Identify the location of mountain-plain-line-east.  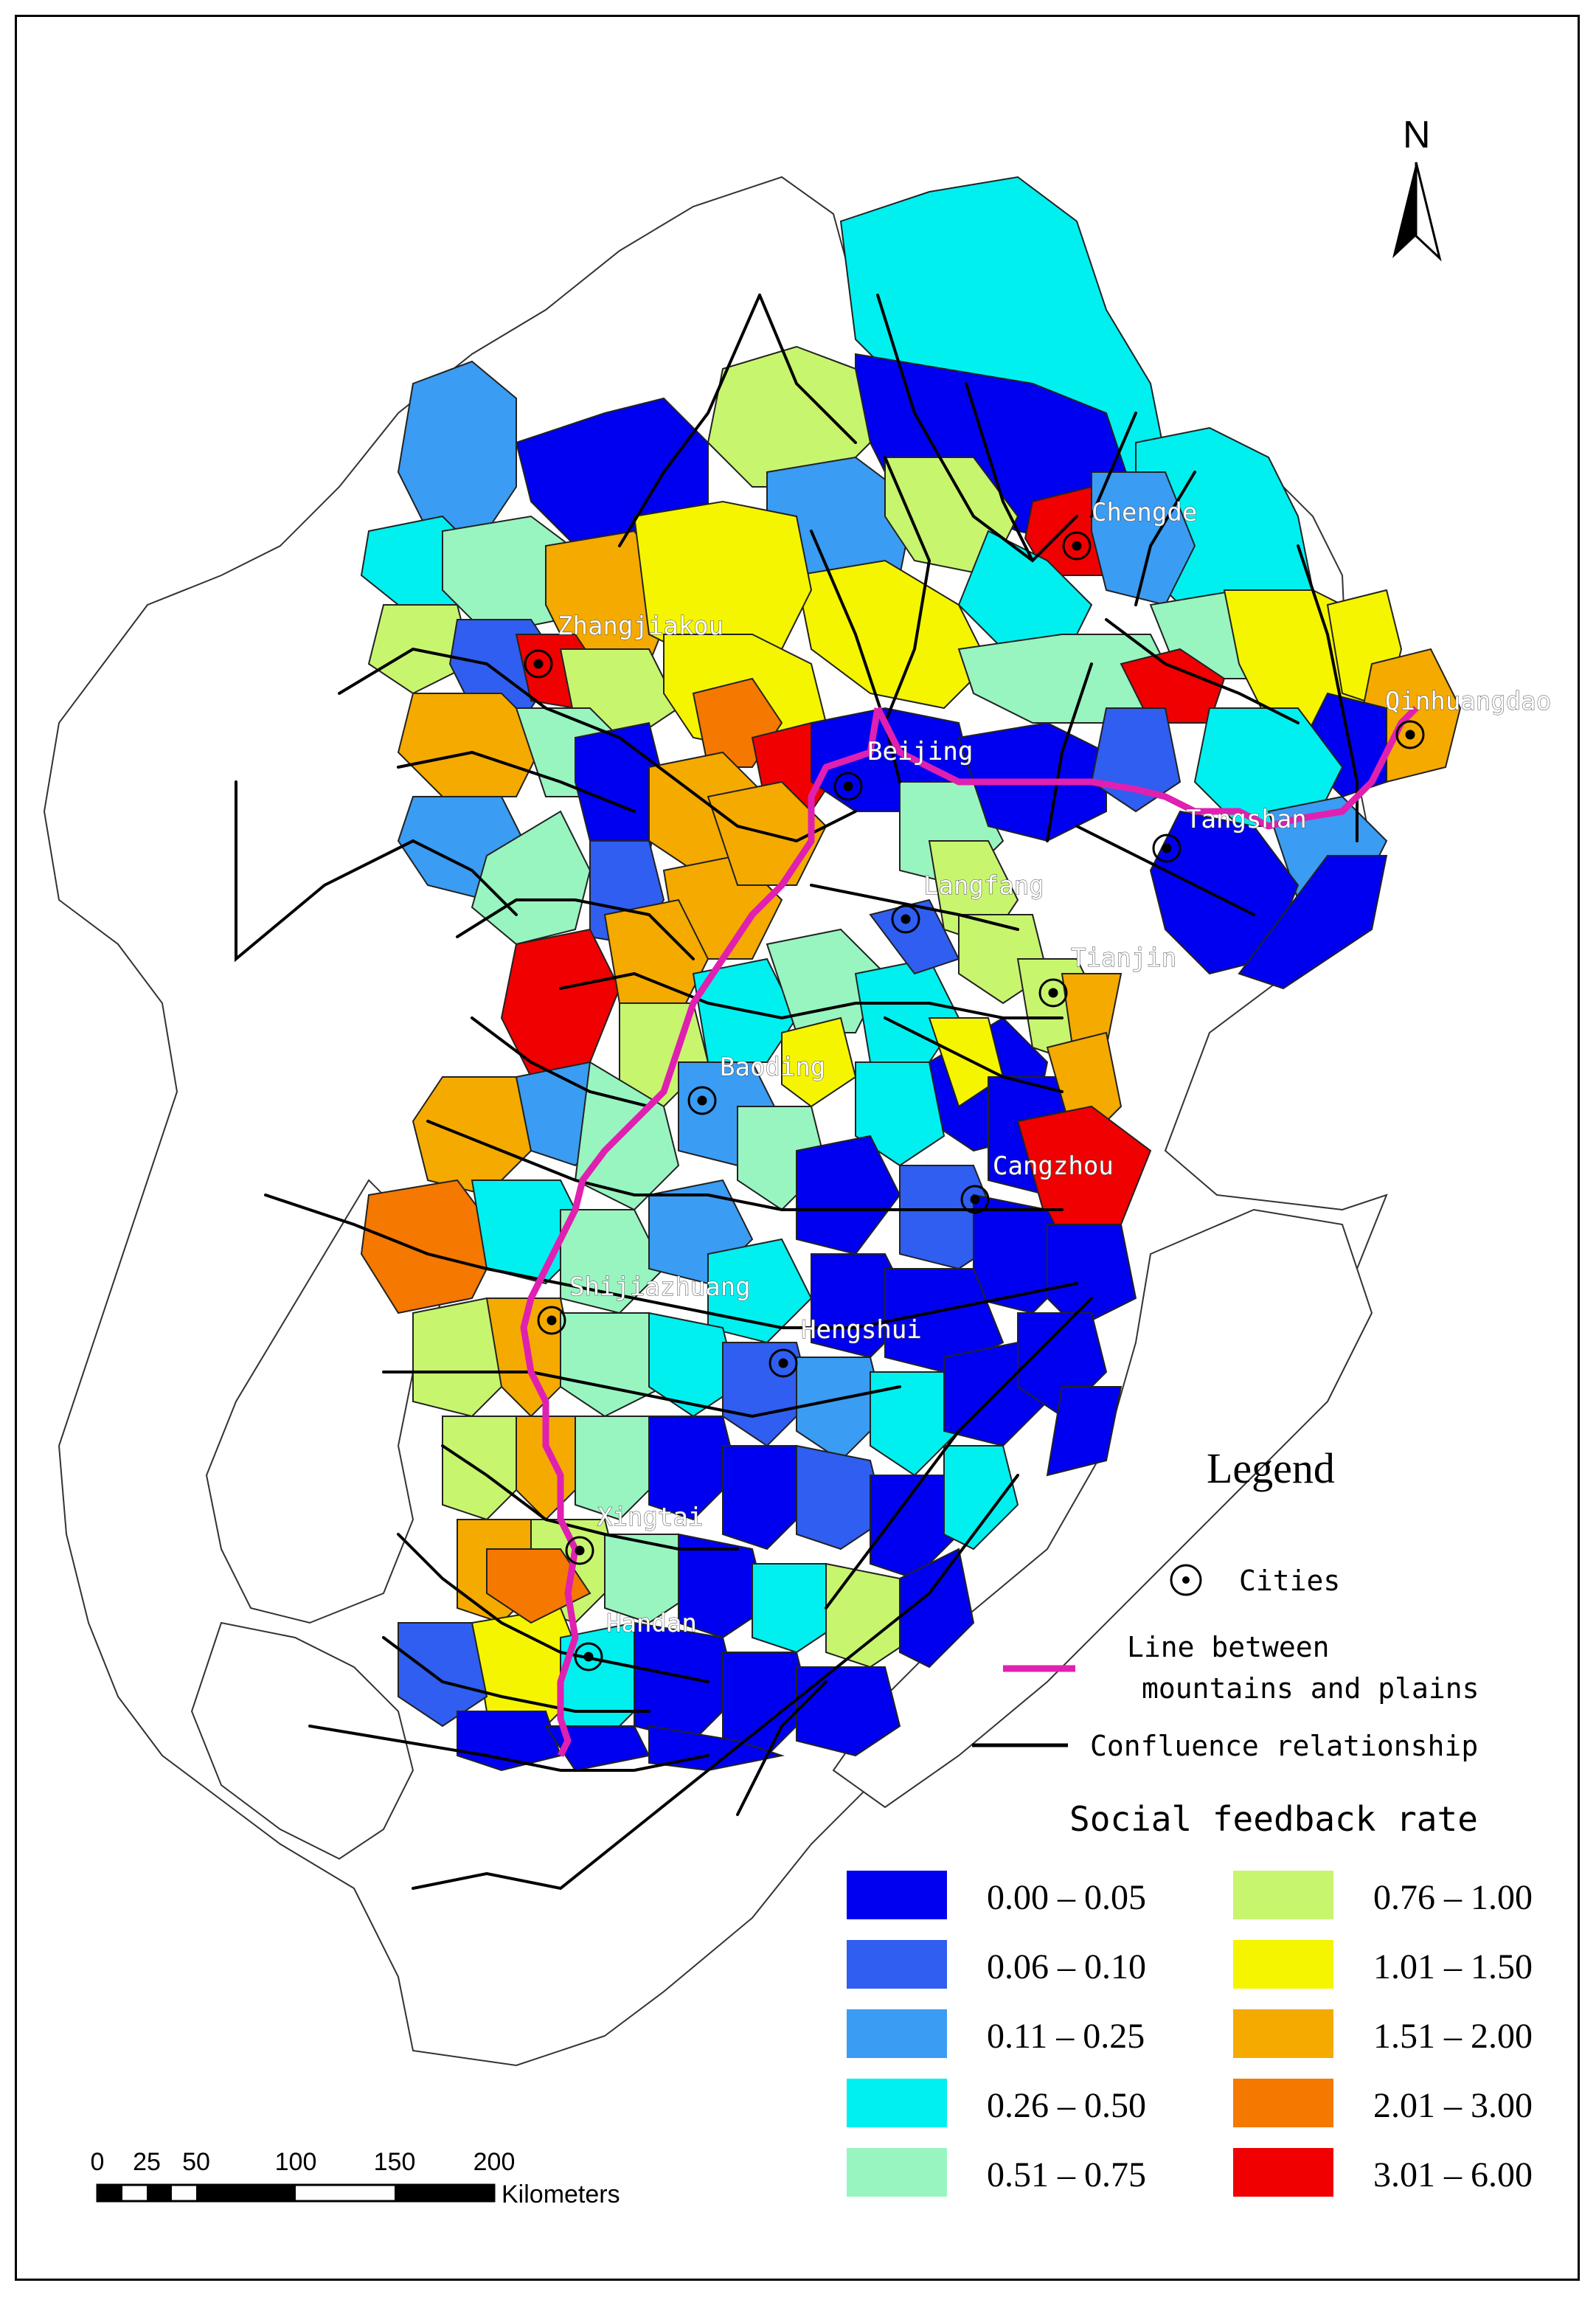
(1146, 768).